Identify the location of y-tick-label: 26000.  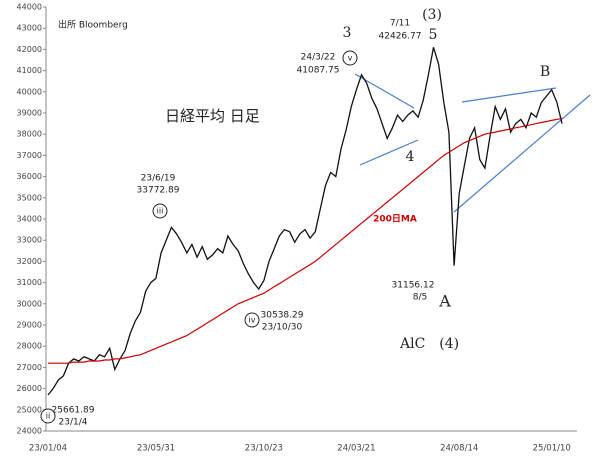
(29, 388).